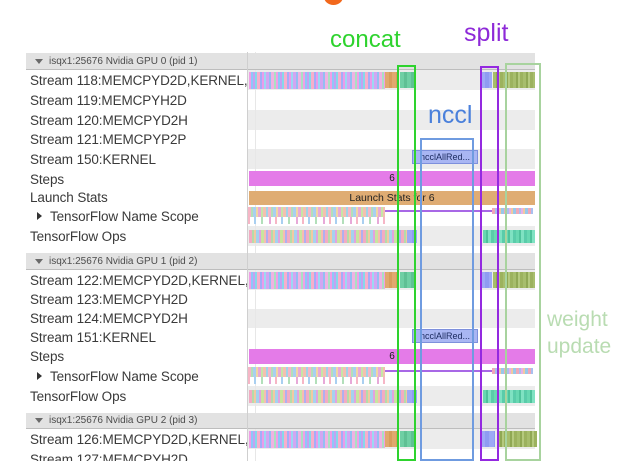 The height and width of the screenshot is (461, 622). What do you see at coordinates (486, 280) in the screenshot?
I see `span-block-blue-stream-122-gpu1` at bounding box center [486, 280].